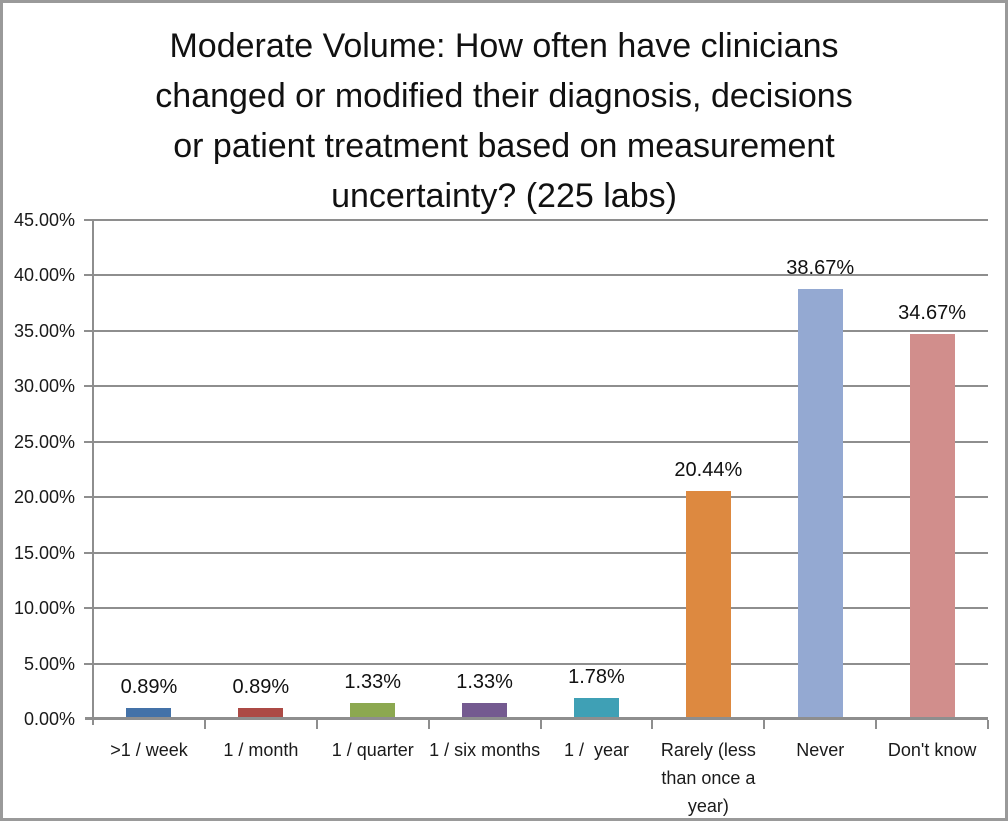  What do you see at coordinates (372, 750) in the screenshot?
I see `x-axis-category-label: 1 / quarter` at bounding box center [372, 750].